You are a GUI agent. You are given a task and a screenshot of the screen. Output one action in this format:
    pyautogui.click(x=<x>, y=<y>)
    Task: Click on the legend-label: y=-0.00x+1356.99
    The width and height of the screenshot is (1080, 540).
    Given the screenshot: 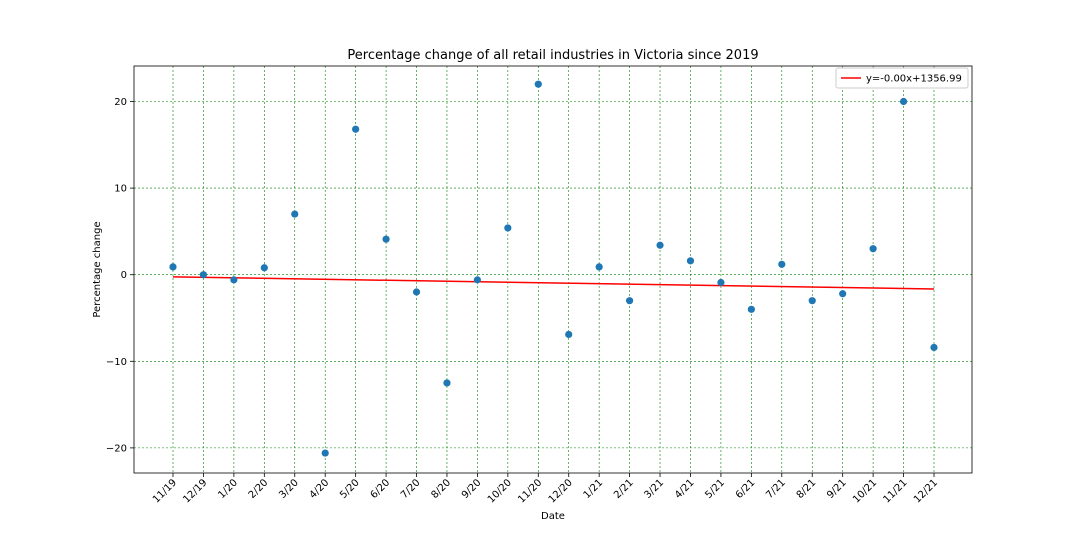 What is the action you would take?
    pyautogui.click(x=914, y=79)
    